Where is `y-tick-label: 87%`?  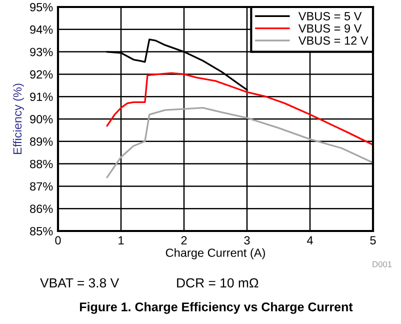
y-tick-label: 87% is located at coordinates (41, 186).